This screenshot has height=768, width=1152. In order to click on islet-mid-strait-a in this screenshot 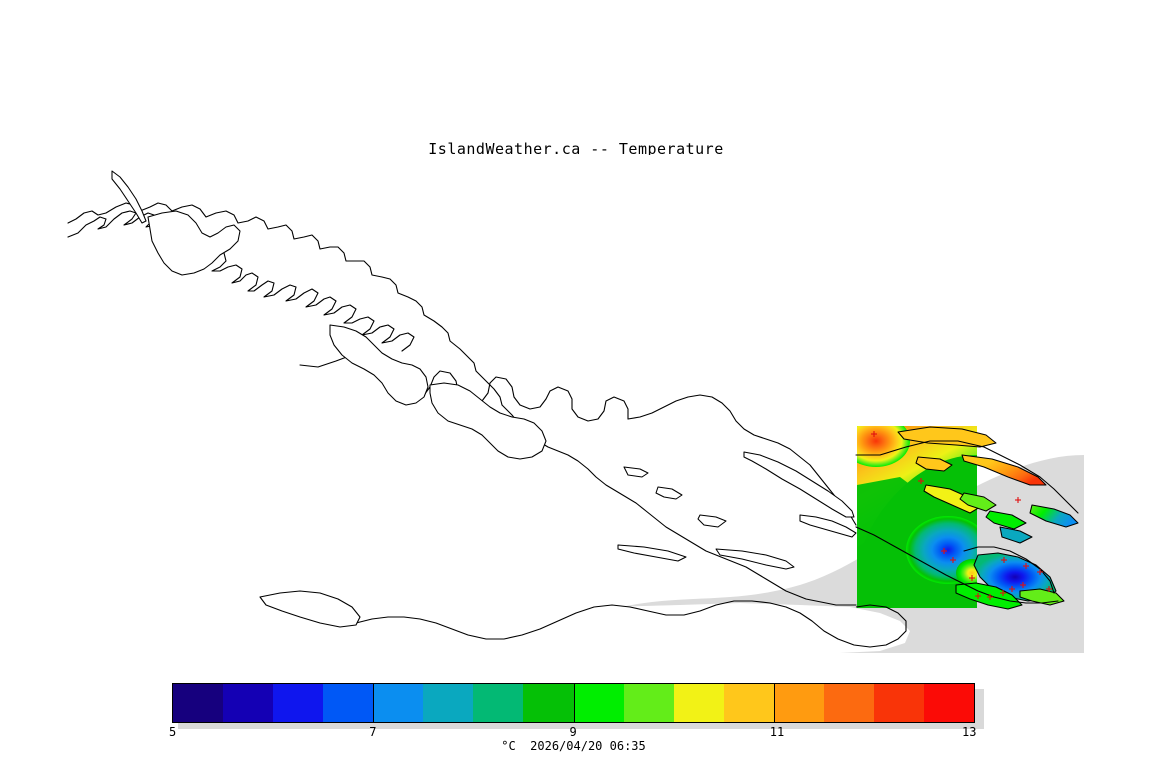, I will do `click(669, 493)`.